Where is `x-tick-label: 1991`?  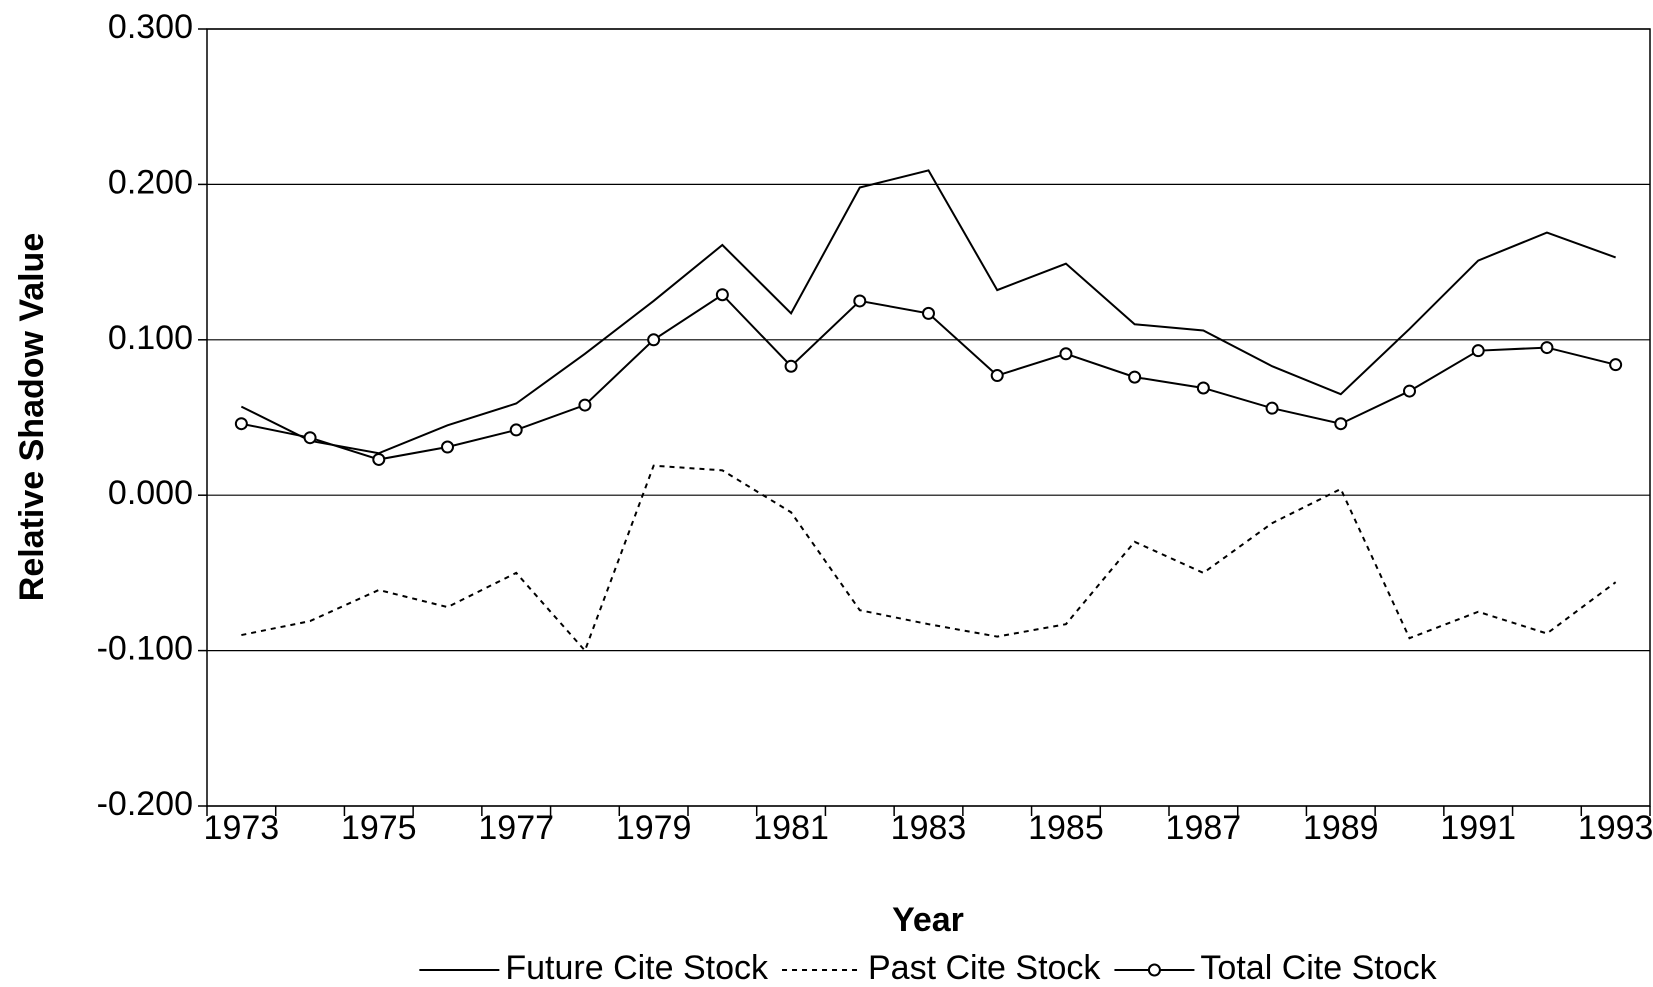
x-tick-label: 1991 is located at coordinates (1478, 828).